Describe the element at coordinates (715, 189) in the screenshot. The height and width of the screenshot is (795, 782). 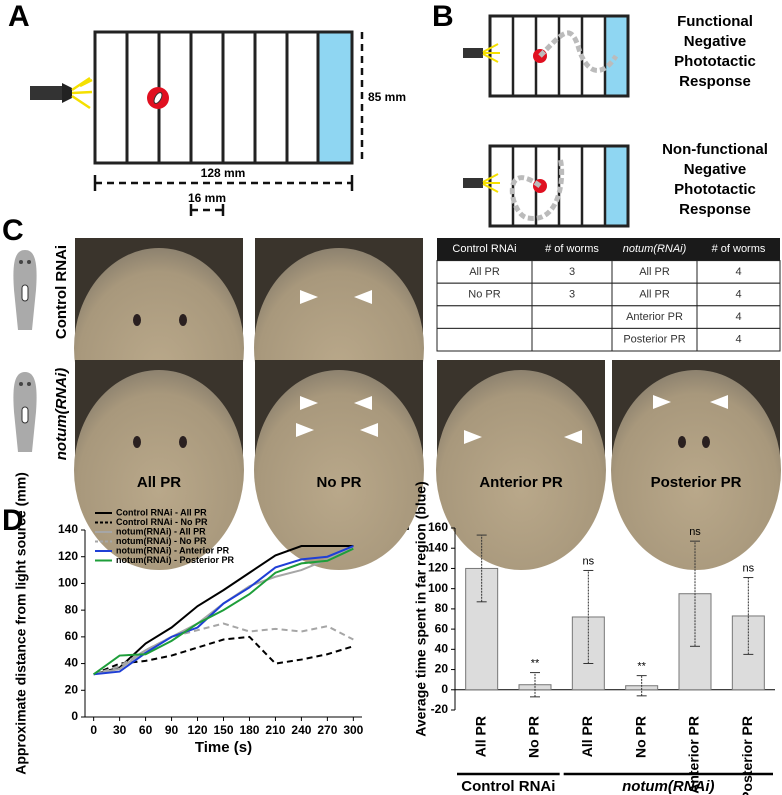
I see `response-label: Phototactic` at that location.